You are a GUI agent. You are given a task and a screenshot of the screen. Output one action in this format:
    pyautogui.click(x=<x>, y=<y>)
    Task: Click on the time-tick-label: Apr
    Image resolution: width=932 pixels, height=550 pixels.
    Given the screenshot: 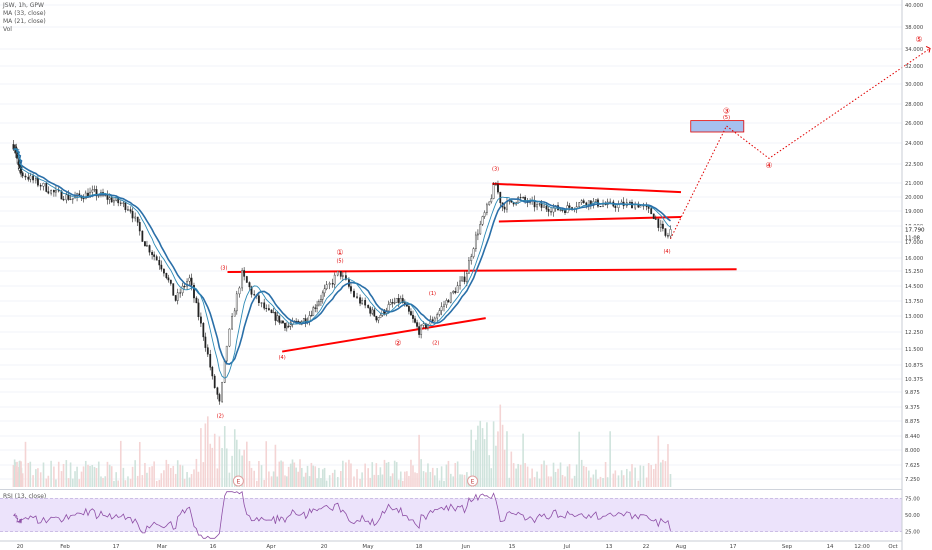 What is the action you would take?
    pyautogui.click(x=271, y=547)
    